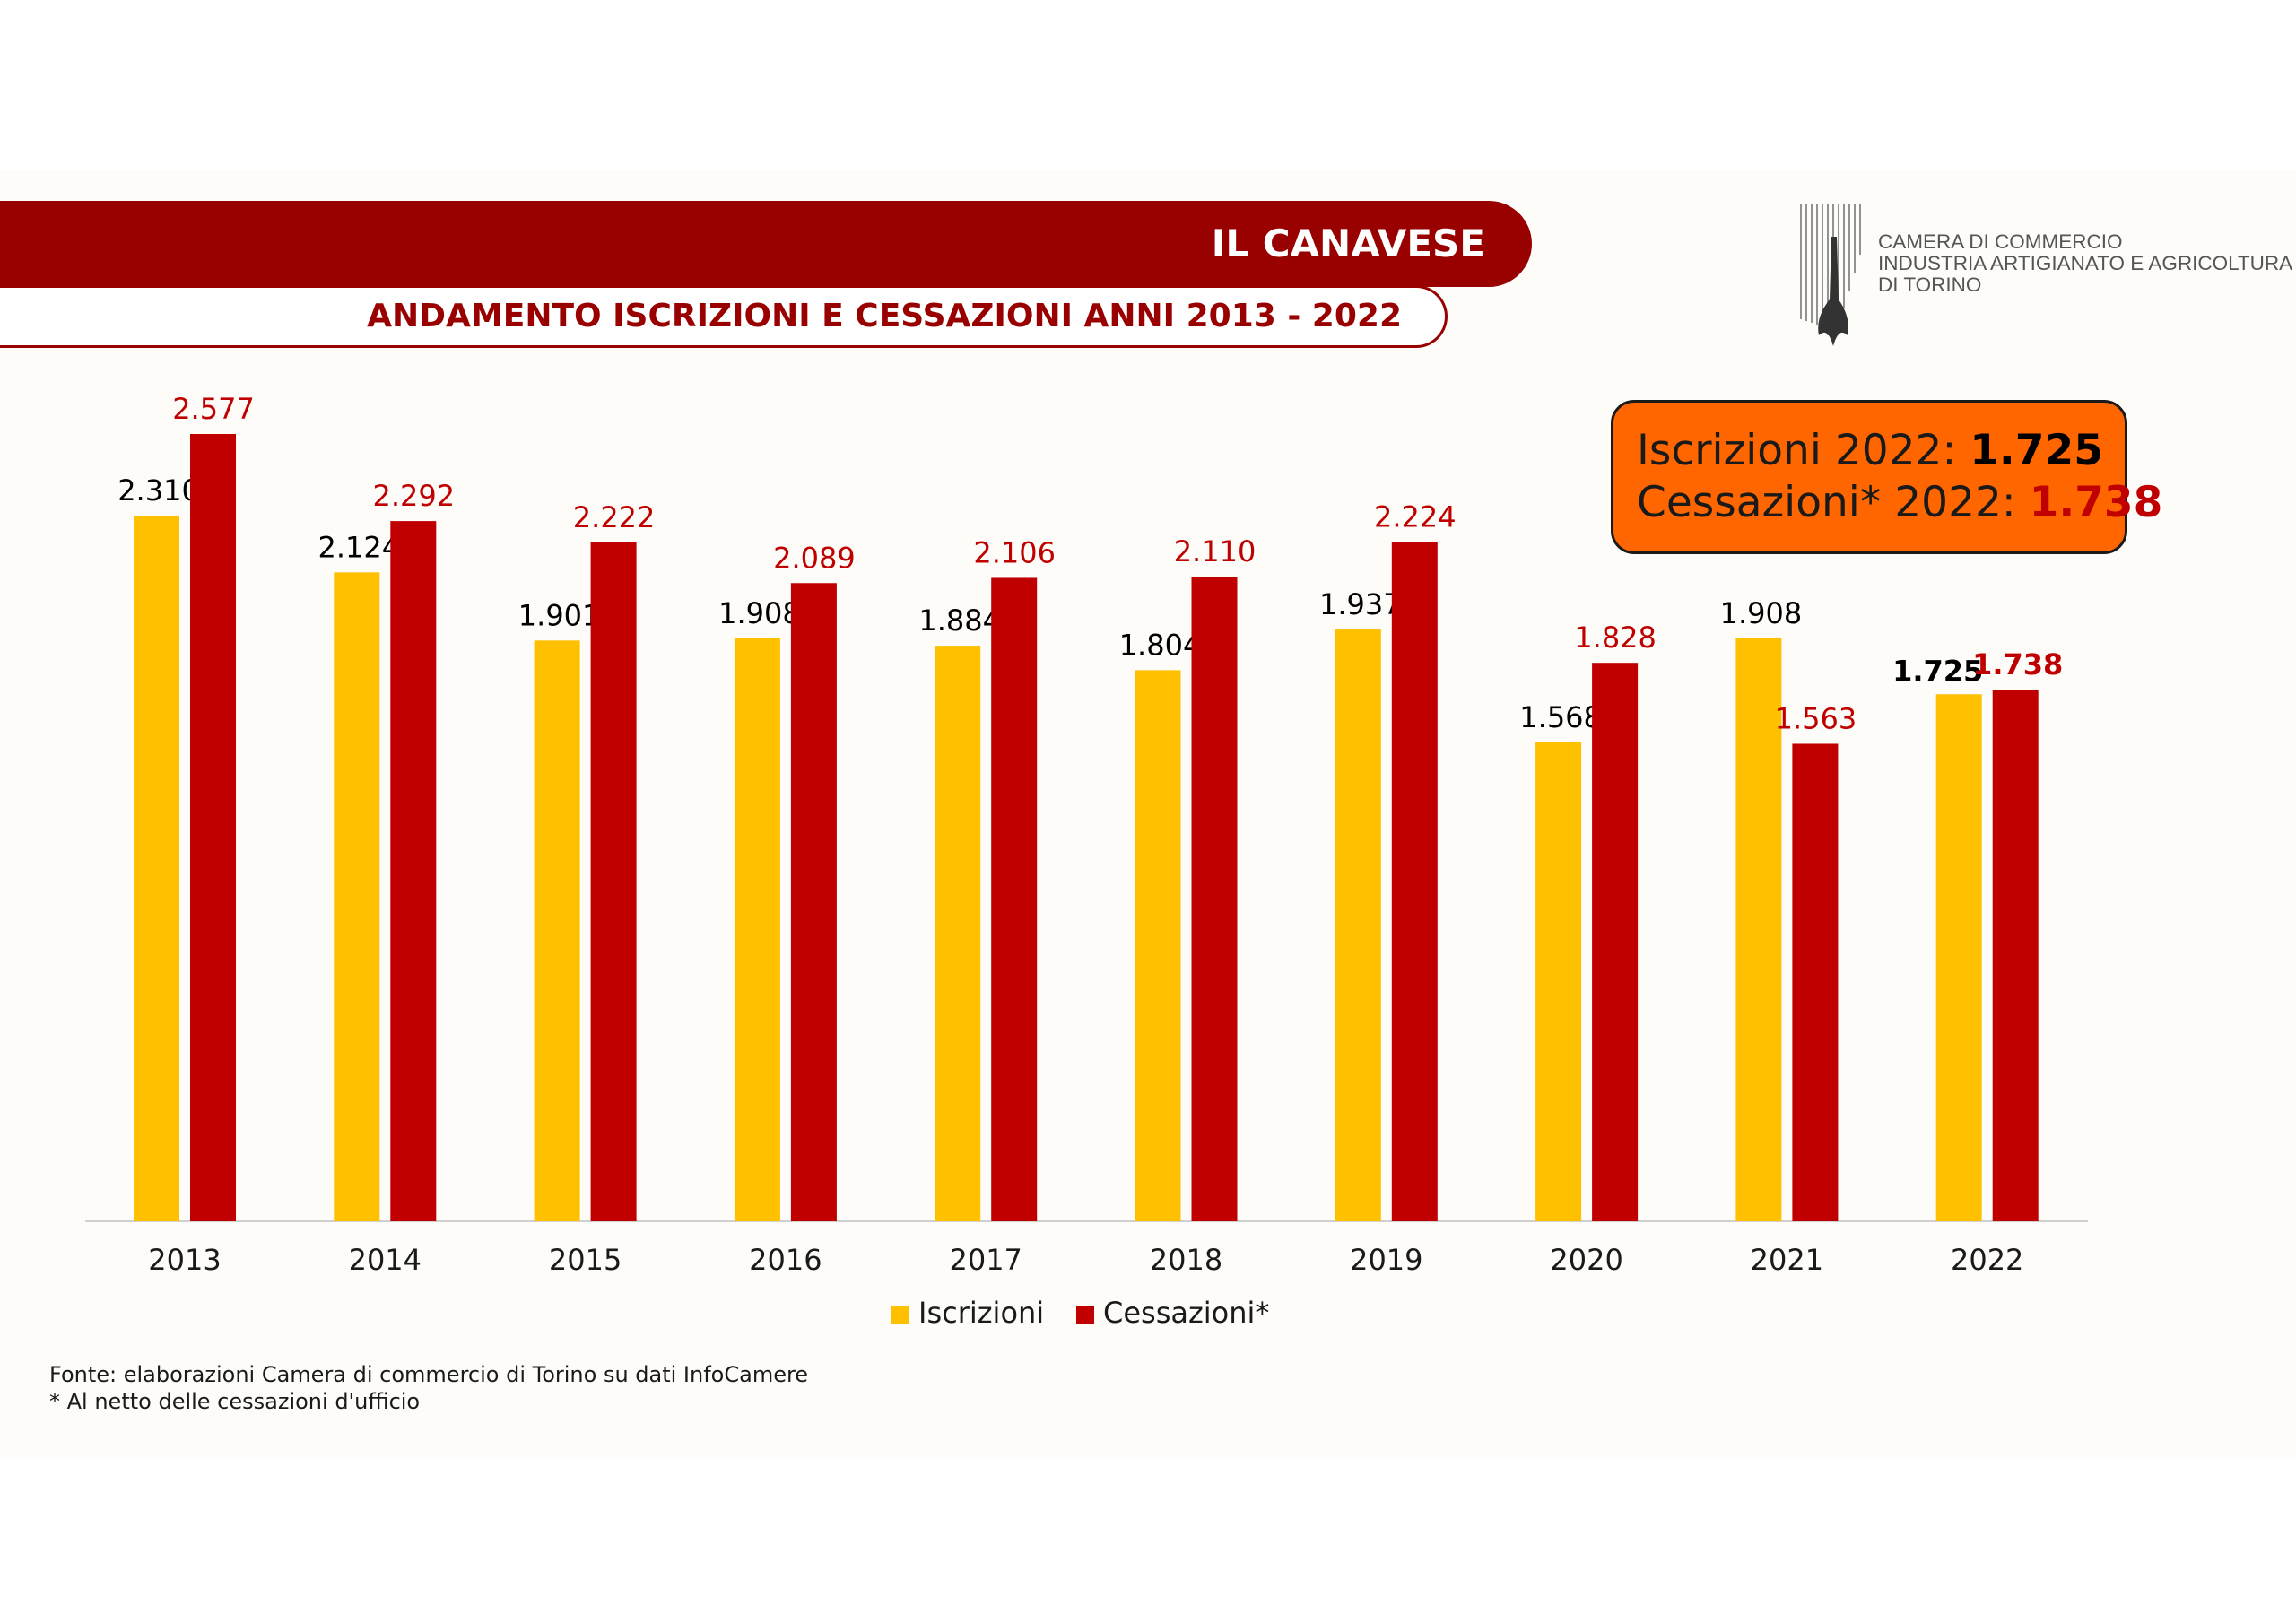 This screenshot has height=1623, width=2296. I want to click on bar-cessazioni-2017, so click(1014, 899).